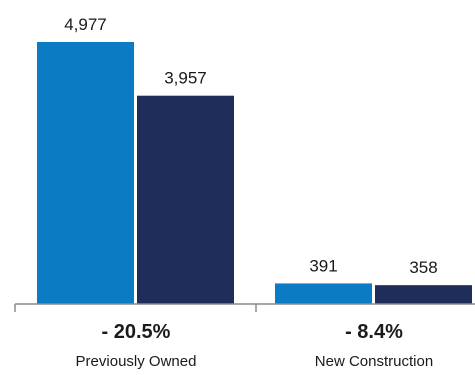  Describe the element at coordinates (423, 267) in the screenshot. I see `value-label-new-construction-series-2: 358` at that location.